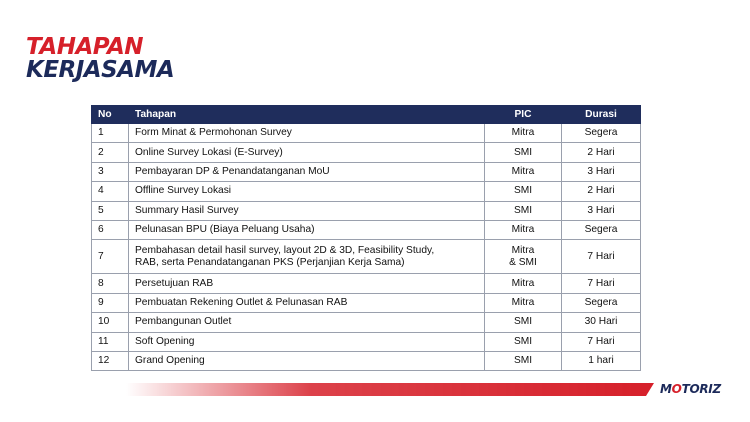  What do you see at coordinates (306, 341) in the screenshot?
I see `row-stage: Soft Opening` at bounding box center [306, 341].